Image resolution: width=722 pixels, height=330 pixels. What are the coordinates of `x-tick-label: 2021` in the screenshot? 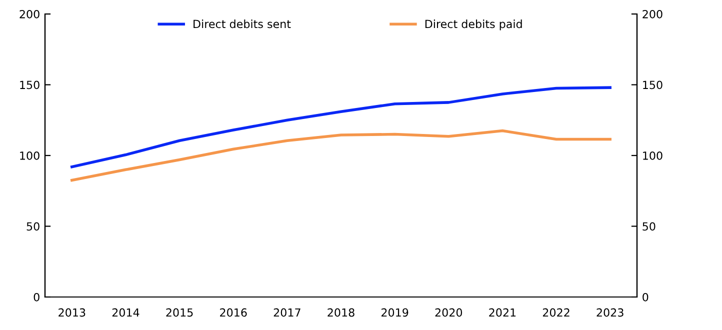 It's located at (502, 312).